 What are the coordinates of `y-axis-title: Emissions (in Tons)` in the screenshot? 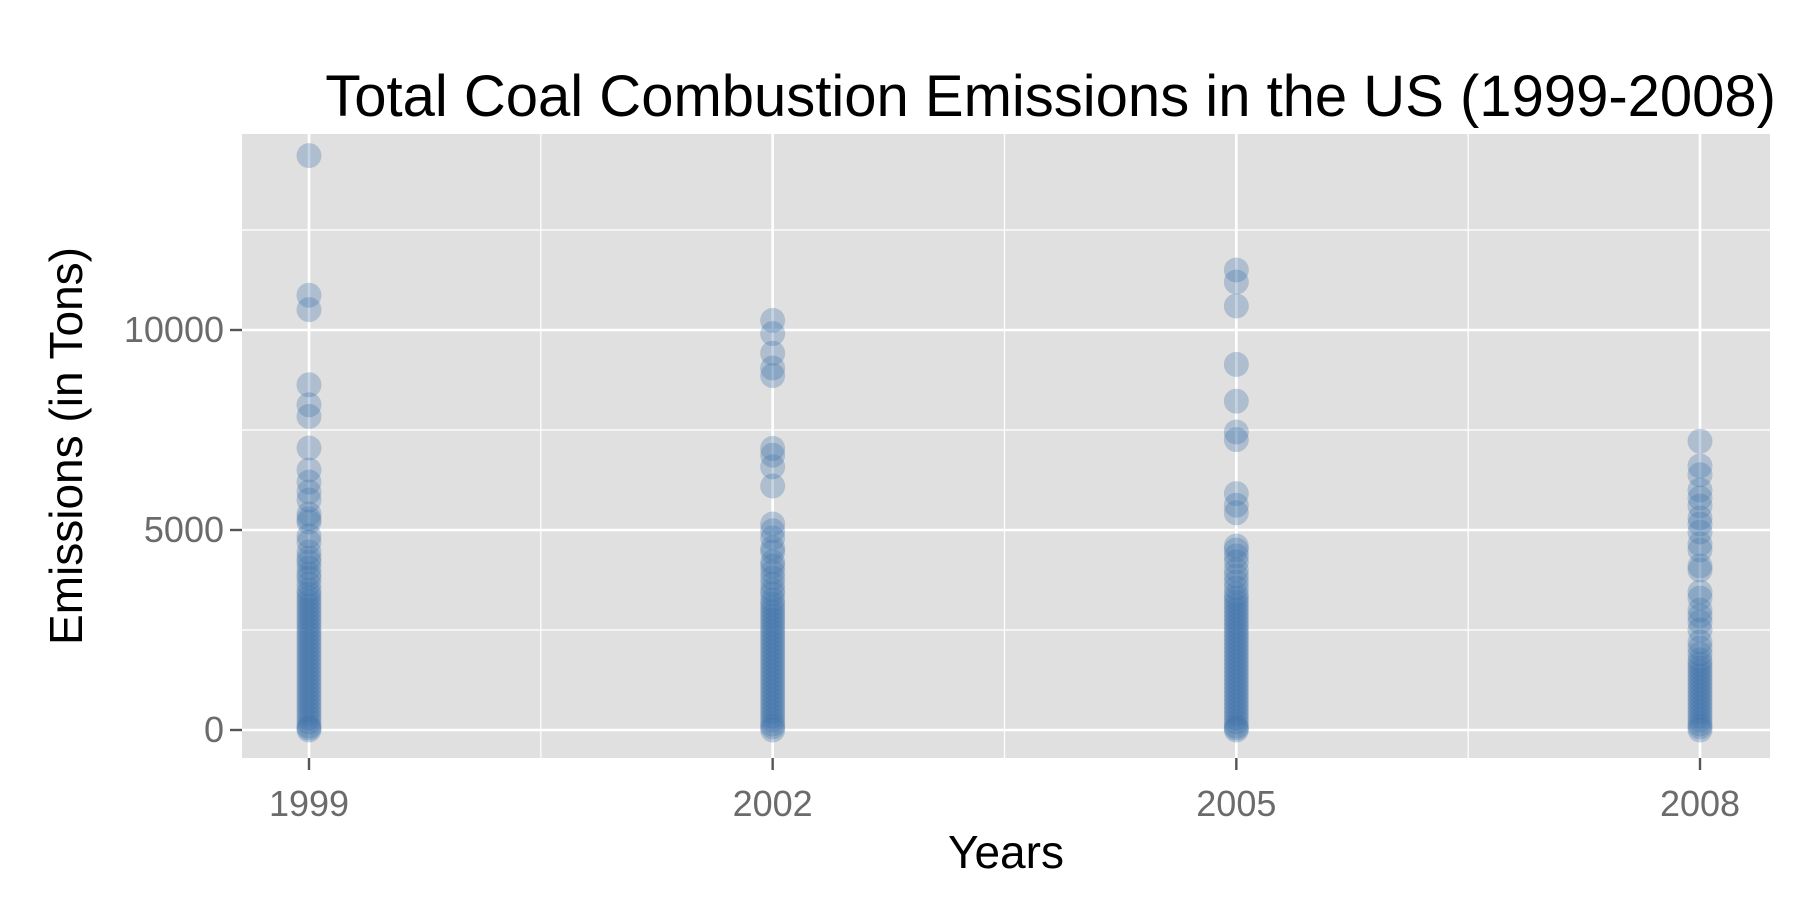 It's located at (66, 446).